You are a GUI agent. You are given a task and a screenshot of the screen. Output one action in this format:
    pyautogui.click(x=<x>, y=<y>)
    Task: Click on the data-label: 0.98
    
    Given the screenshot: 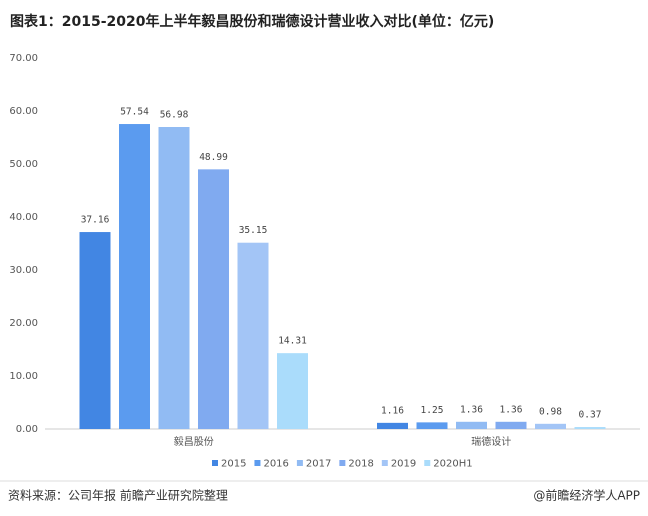 What is the action you would take?
    pyautogui.click(x=550, y=411)
    